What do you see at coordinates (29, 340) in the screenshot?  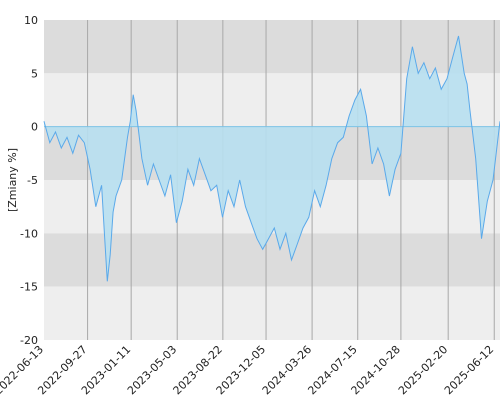 I see `y-tick-label: -20` at bounding box center [29, 340].